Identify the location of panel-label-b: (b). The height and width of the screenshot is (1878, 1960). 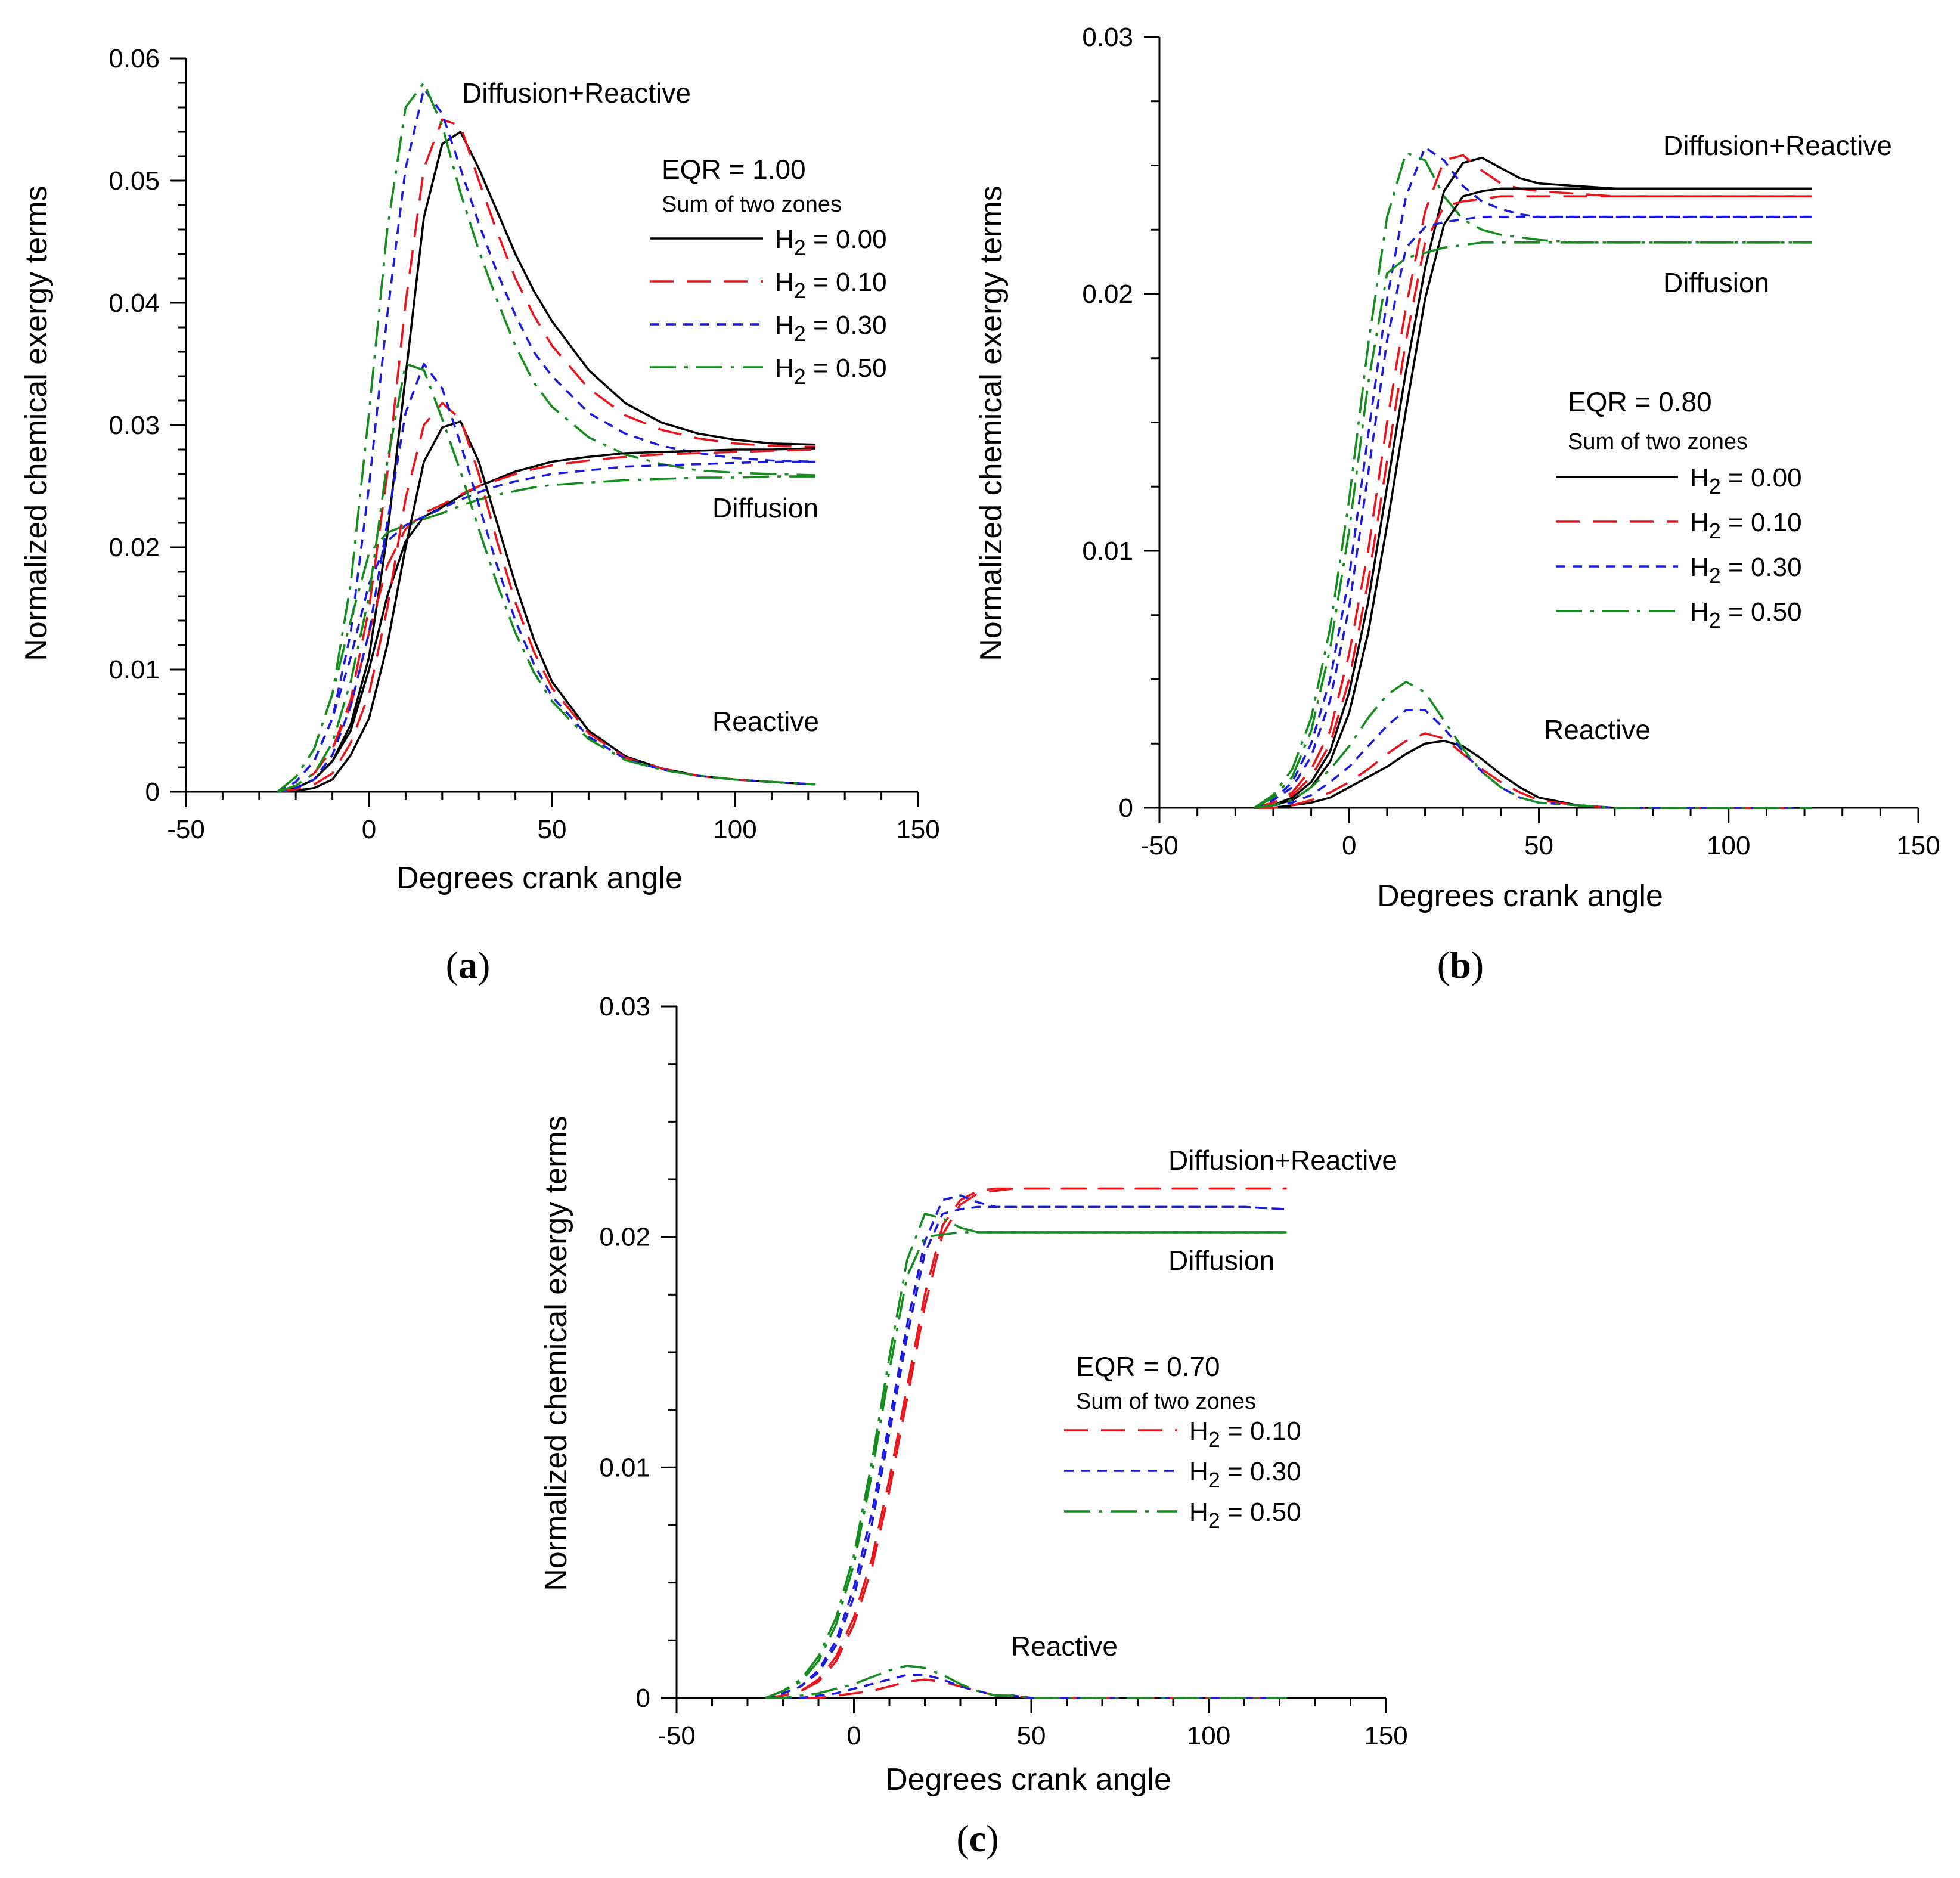
(1461, 965).